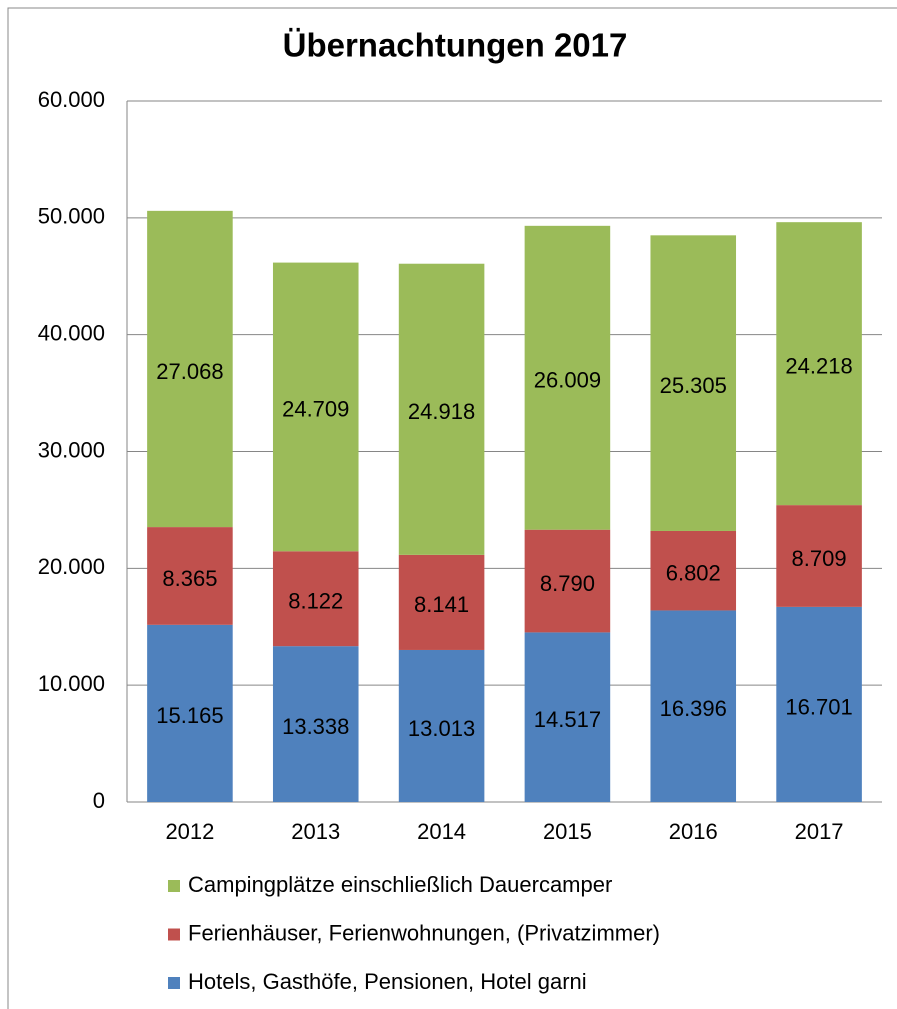  What do you see at coordinates (71, 449) in the screenshot?
I see `y-tick-label: 30.000` at bounding box center [71, 449].